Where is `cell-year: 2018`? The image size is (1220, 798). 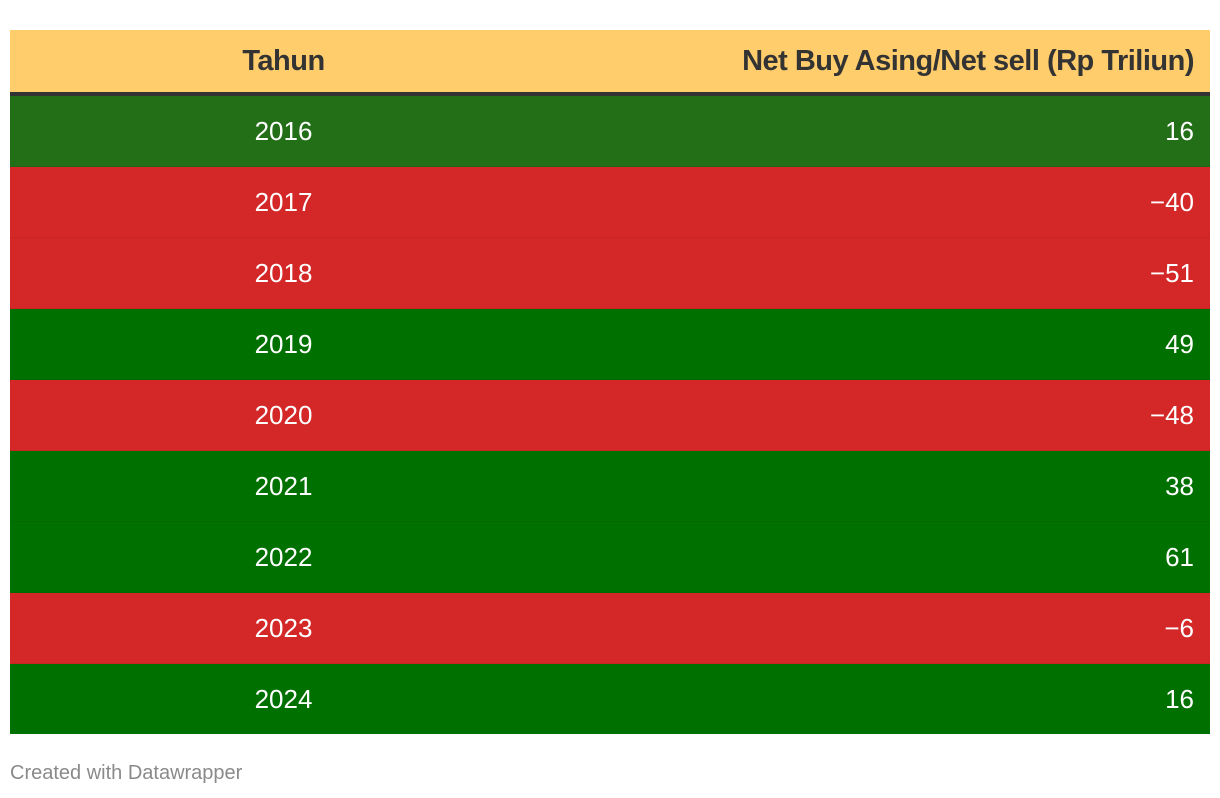
cell-year: 2018 is located at coordinates (283, 273).